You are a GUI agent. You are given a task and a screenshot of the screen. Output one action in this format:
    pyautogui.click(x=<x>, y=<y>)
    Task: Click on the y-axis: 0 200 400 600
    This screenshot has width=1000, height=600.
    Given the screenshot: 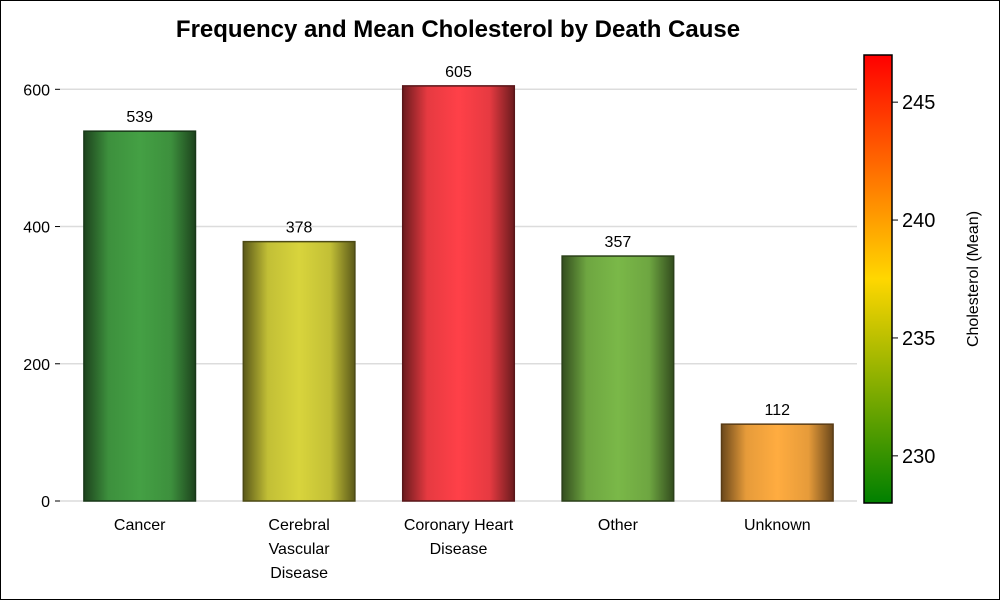 What is the action you would take?
    pyautogui.click(x=41, y=296)
    